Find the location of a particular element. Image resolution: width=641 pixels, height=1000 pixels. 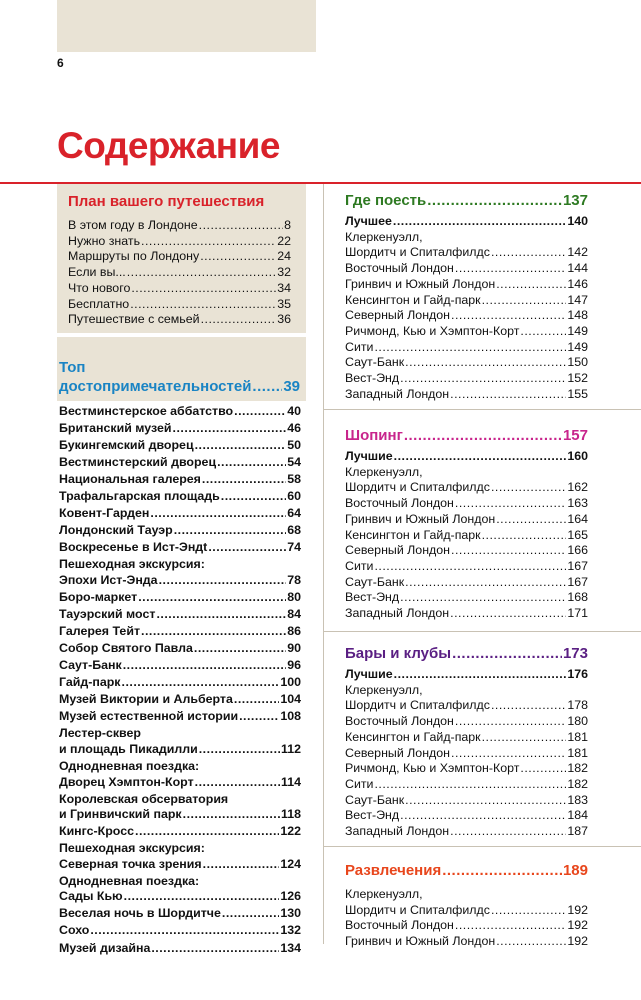

section-title-bars: Бары и клубы 173 is located at coordinates (466, 654).